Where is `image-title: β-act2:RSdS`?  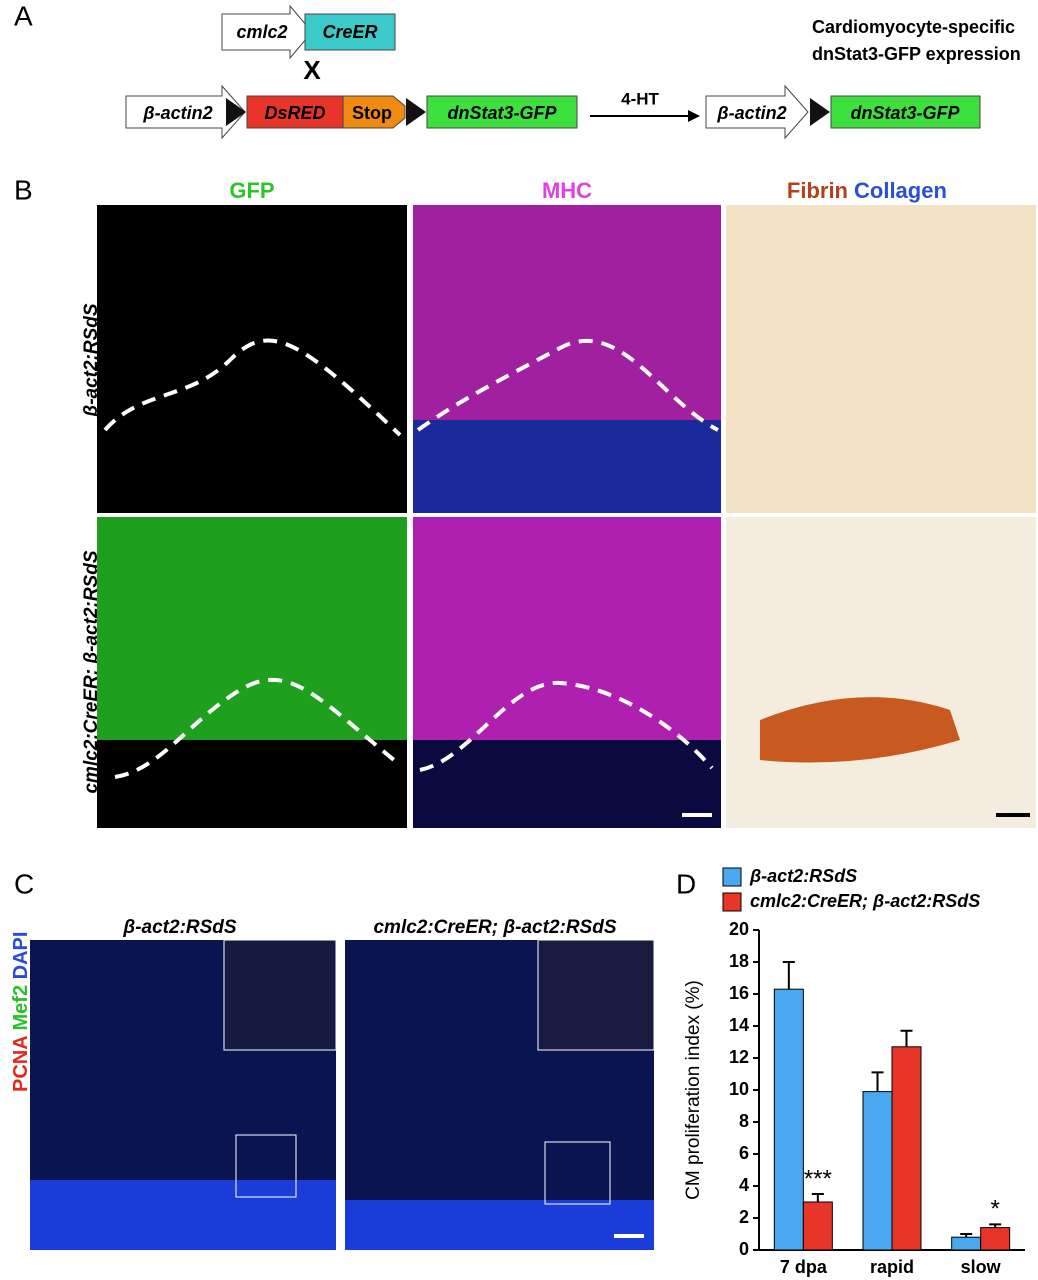
image-title: β-act2:RSdS is located at coordinates (179, 927).